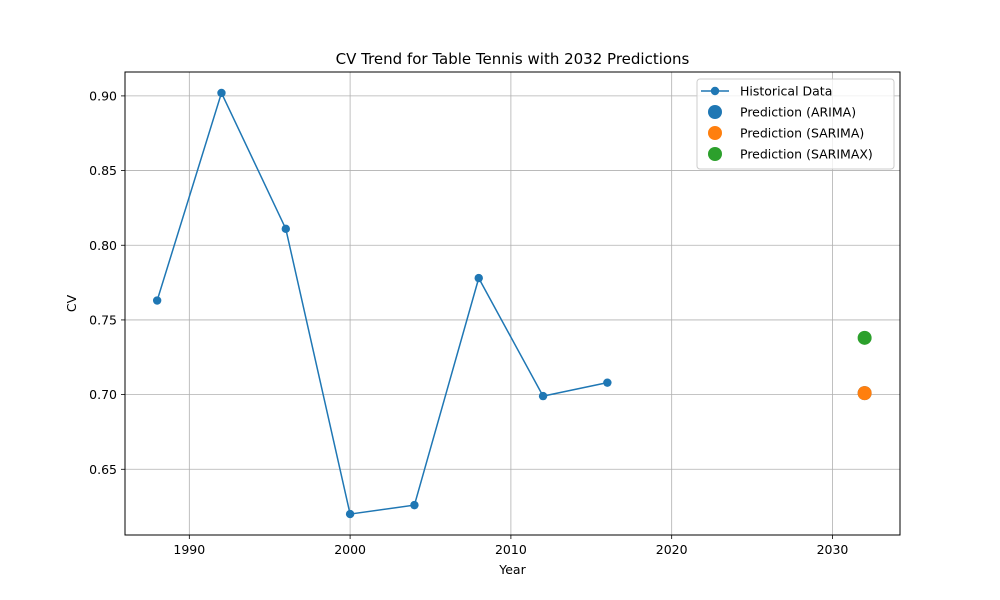 This screenshot has height=600, width=1000. What do you see at coordinates (833, 549) in the screenshot?
I see `x-tick-label: 2030` at bounding box center [833, 549].